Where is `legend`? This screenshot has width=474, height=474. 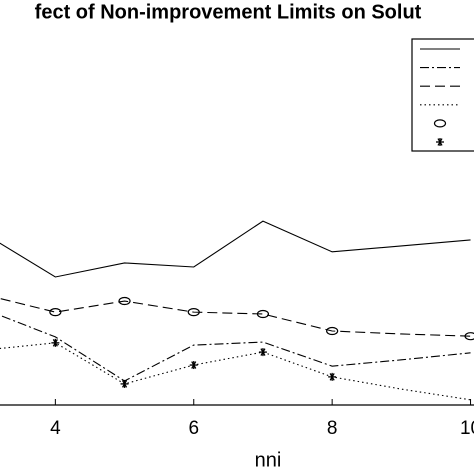 legend is located at coordinates (442, 95).